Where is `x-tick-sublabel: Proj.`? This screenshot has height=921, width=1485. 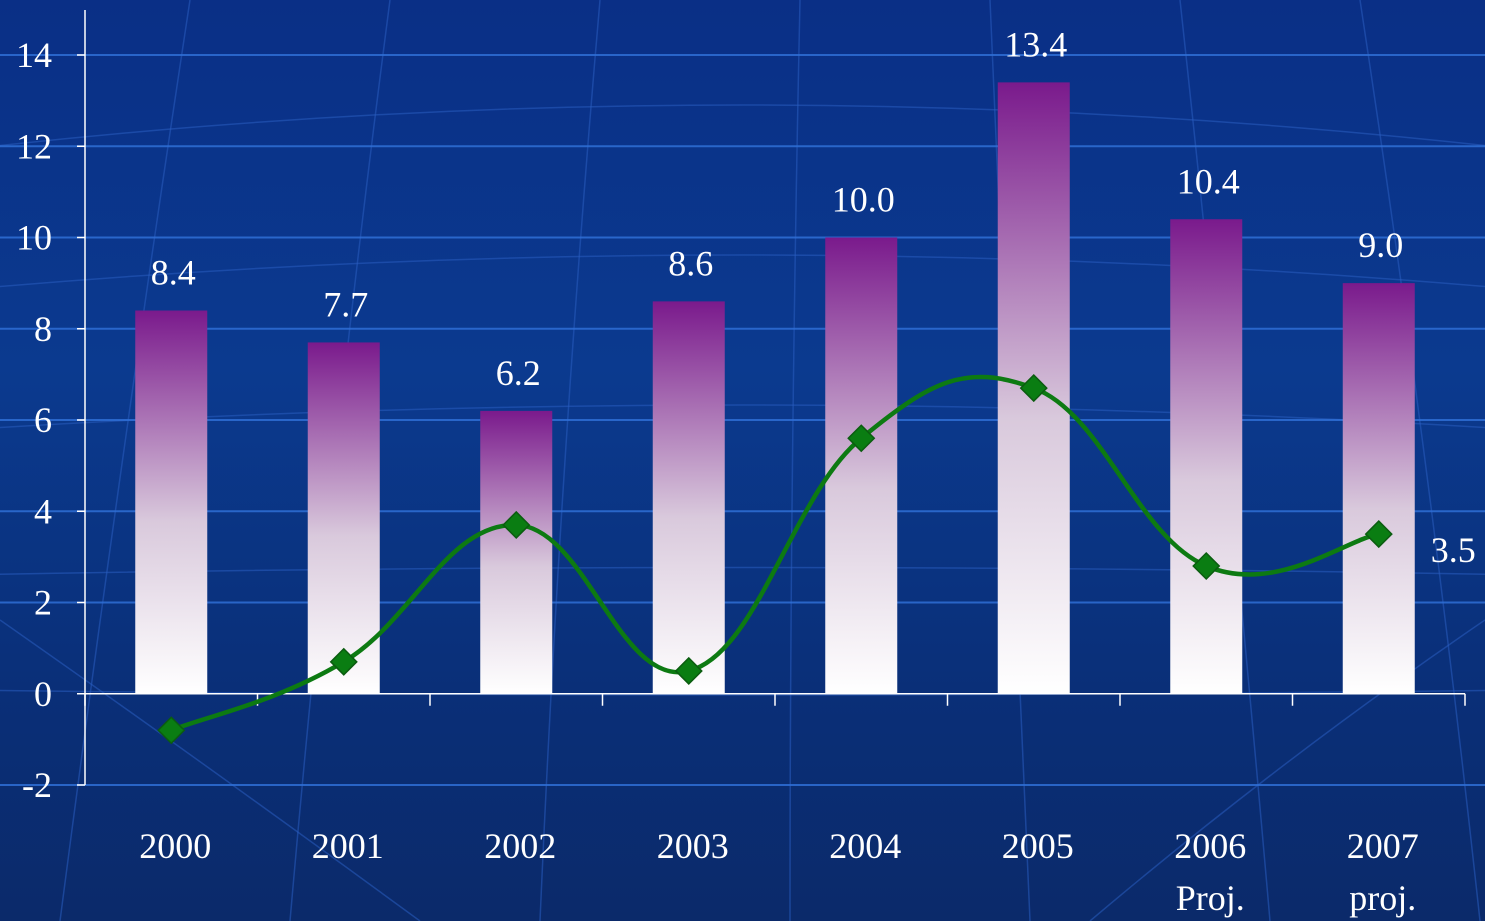
x-tick-sublabel: Proj. is located at coordinates (1210, 898).